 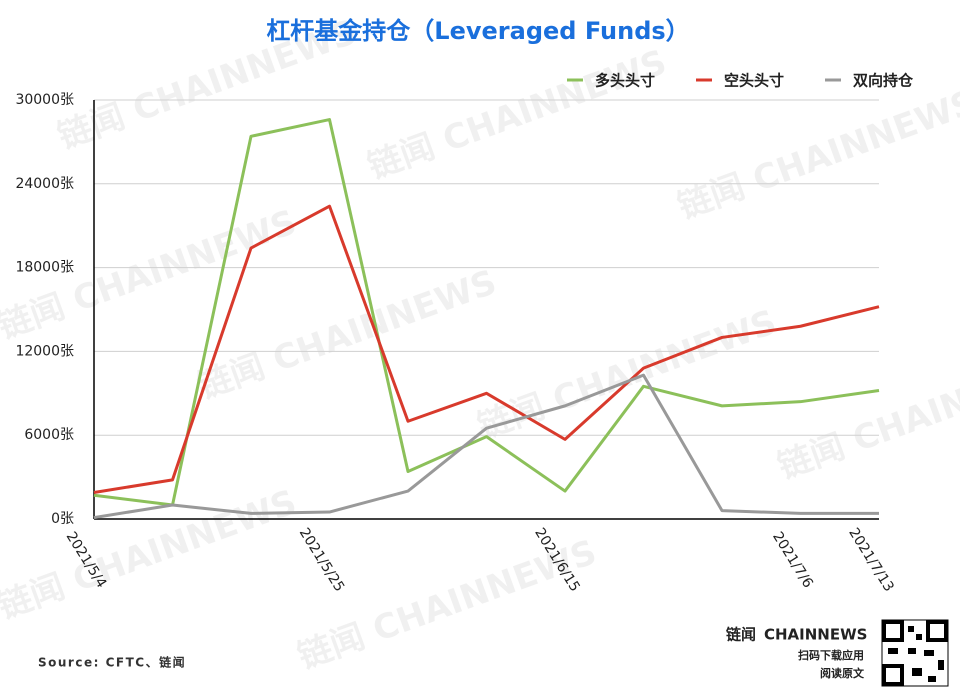 What do you see at coordinates (625, 81) in the screenshot?
I see `legend-label: 多头头寸` at bounding box center [625, 81].